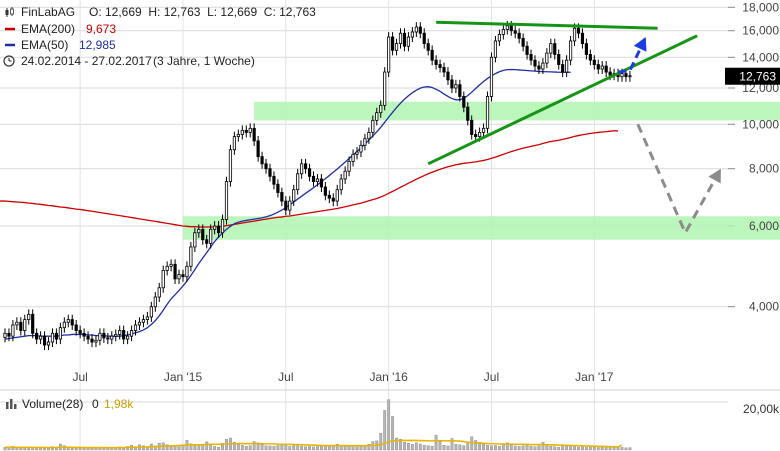  Describe the element at coordinates (48, 12) in the screenshot. I see `instrument-name: FinLabAG` at that location.